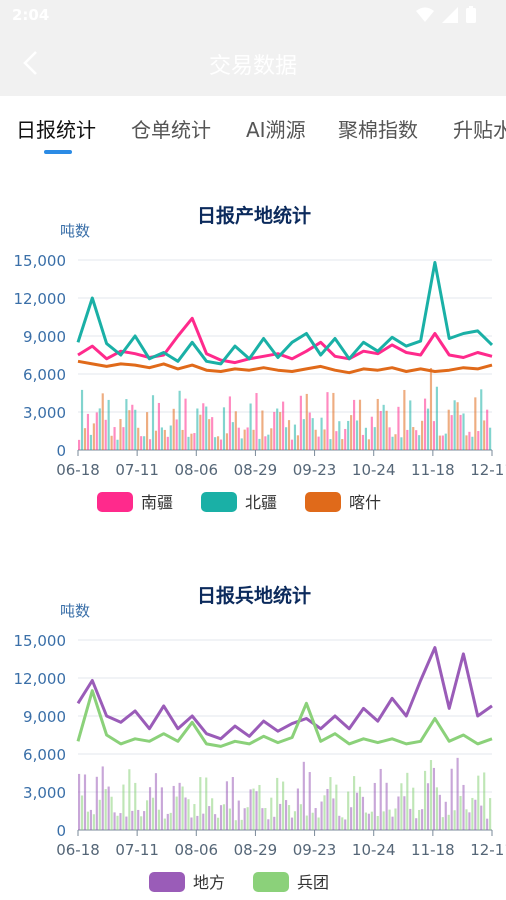 The height and width of the screenshot is (900, 506). Describe the element at coordinates (433, 470) in the screenshot. I see `x-tick-label: 11-18` at that location.